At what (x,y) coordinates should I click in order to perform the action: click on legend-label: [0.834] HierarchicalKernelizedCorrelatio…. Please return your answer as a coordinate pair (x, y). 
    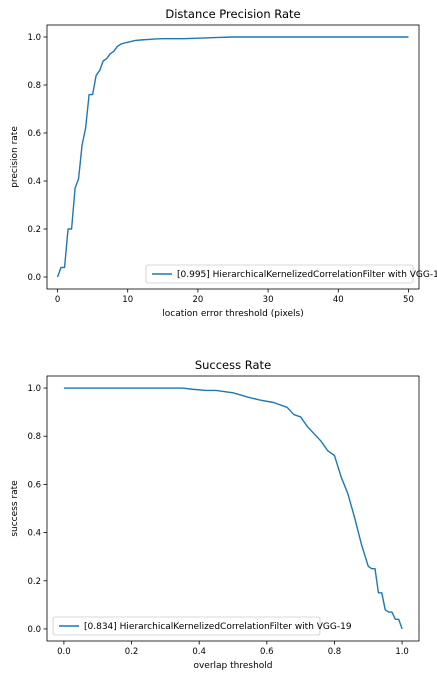
    Looking at the image, I should click on (218, 627).